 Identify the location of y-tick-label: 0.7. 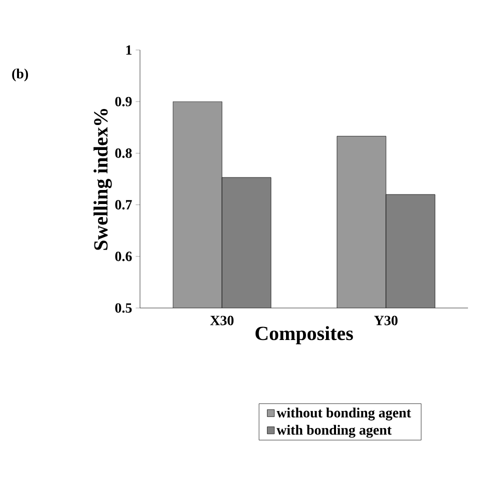
(123, 205).